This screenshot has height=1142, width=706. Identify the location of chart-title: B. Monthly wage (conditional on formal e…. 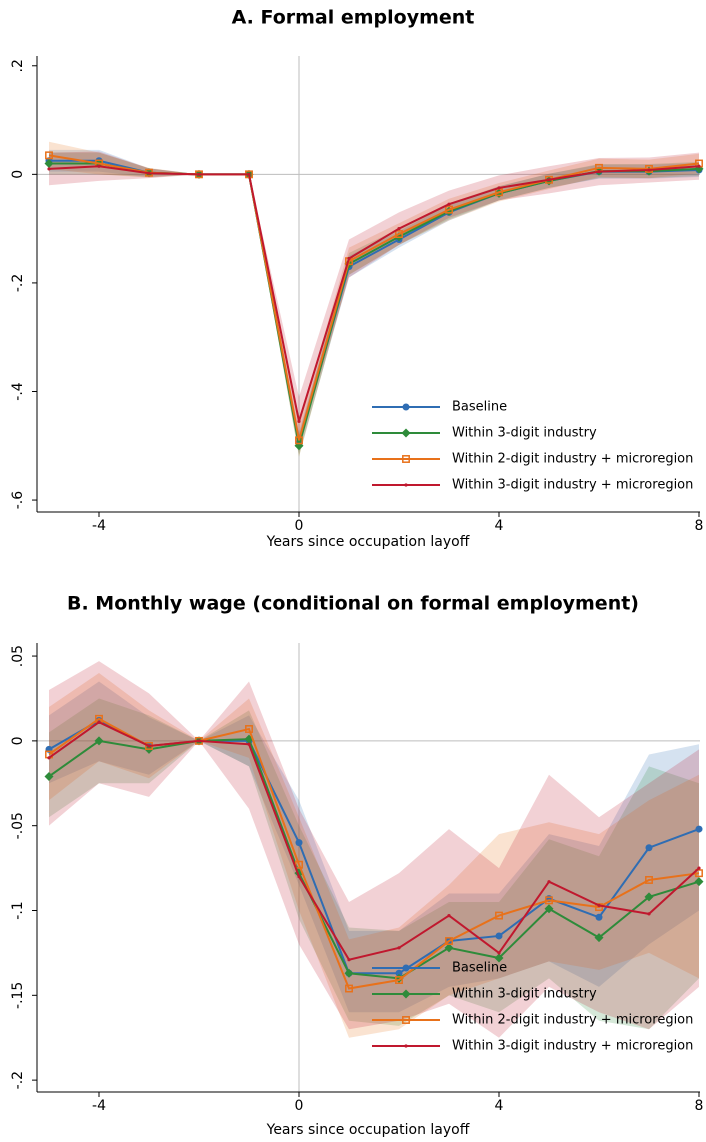
(353, 604).